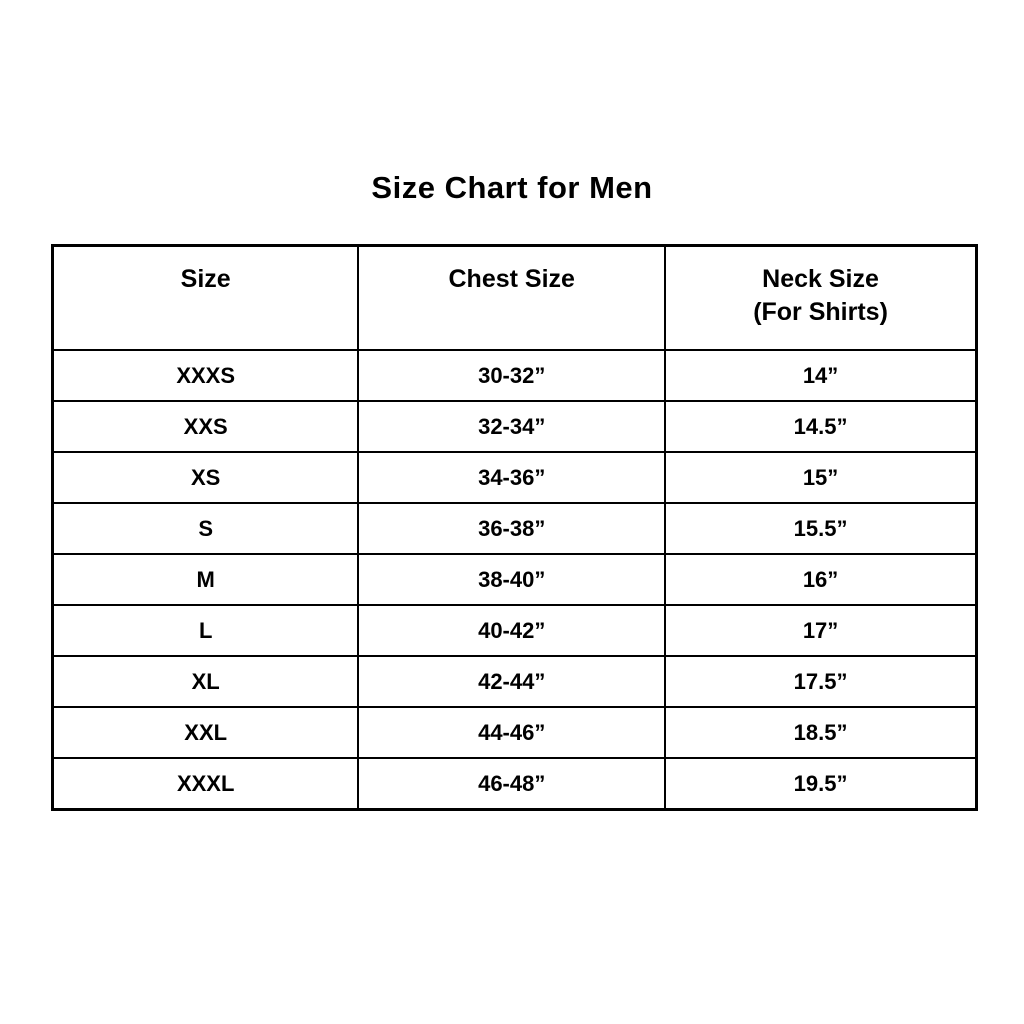  Describe the element at coordinates (205, 375) in the screenshot. I see `size-cell: XXXS` at that location.